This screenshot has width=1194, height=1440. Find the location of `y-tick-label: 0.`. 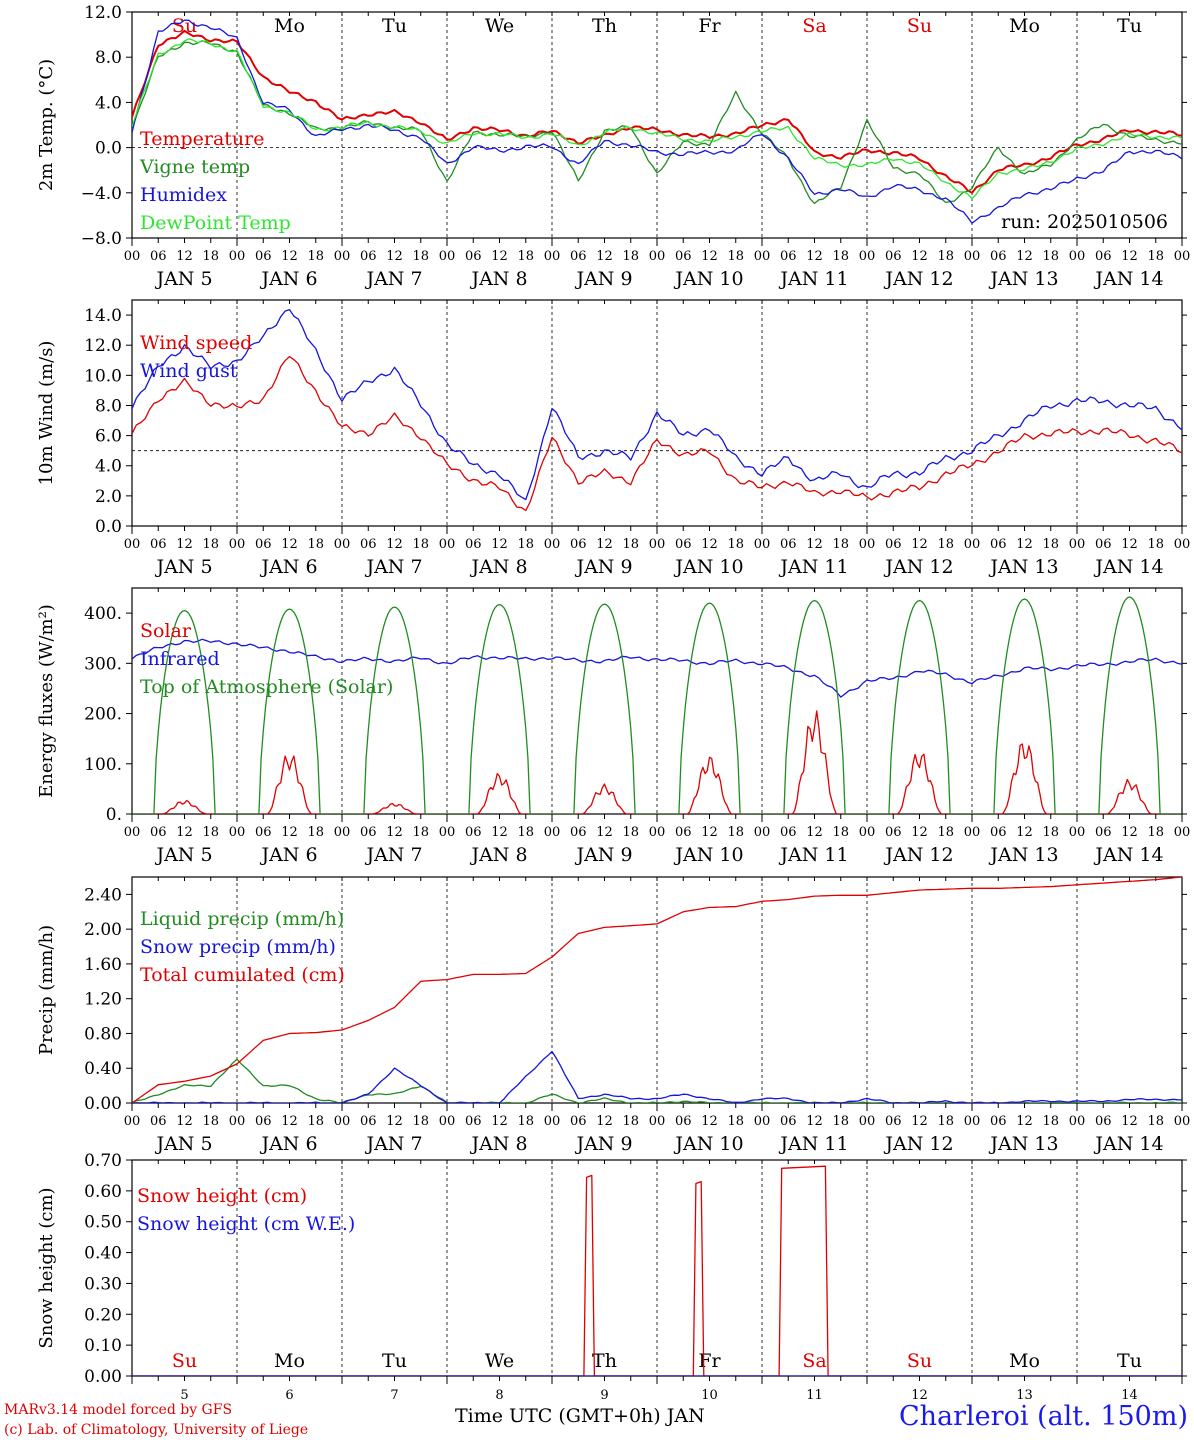

y-tick-label: 0. is located at coordinates (114, 815).